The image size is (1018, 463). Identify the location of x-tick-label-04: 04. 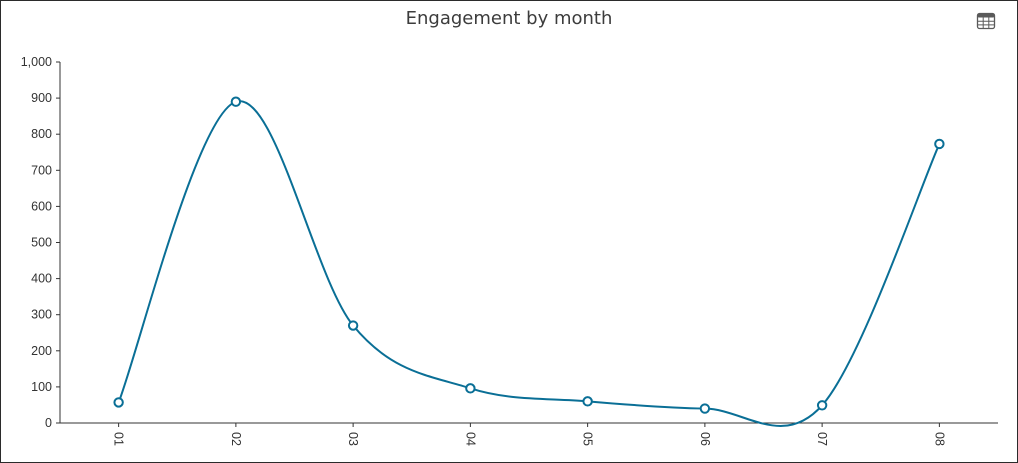
(470, 439).